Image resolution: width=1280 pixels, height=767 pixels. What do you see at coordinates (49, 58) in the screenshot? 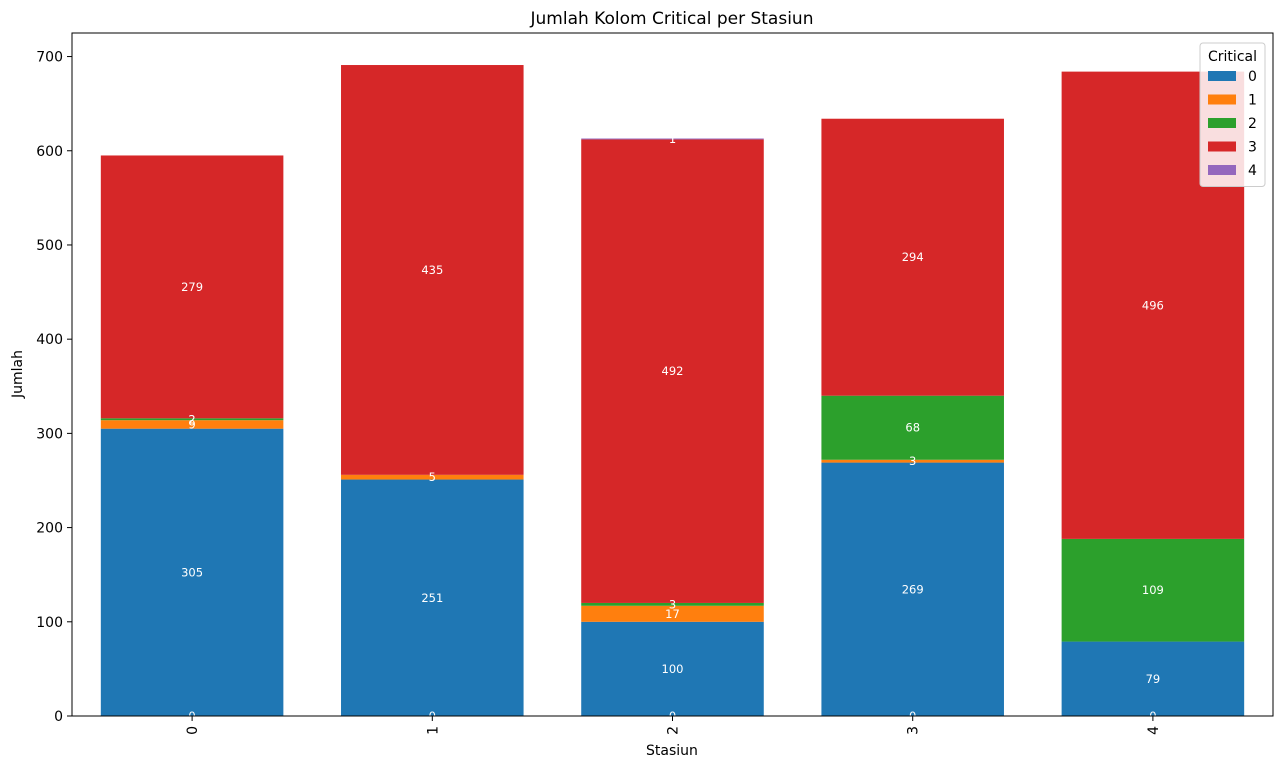
I see `y-tick-label: 700` at bounding box center [49, 58].